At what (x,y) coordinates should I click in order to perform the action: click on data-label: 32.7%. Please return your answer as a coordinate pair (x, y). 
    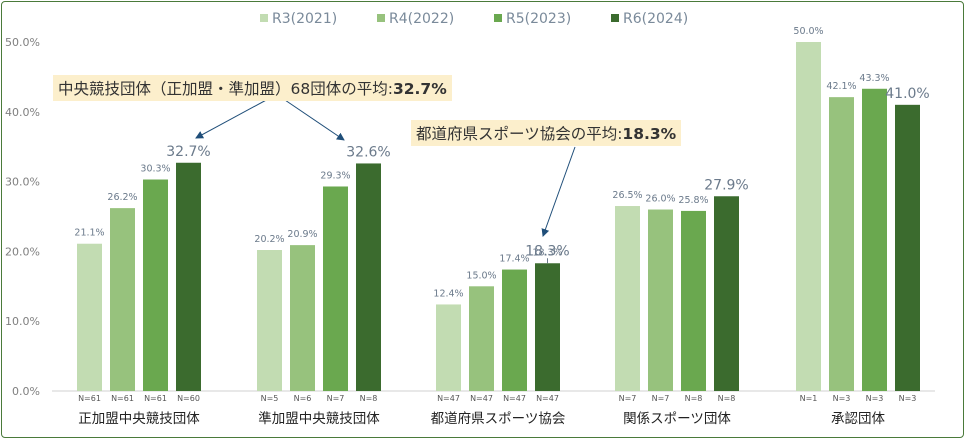
    Looking at the image, I should click on (188, 152).